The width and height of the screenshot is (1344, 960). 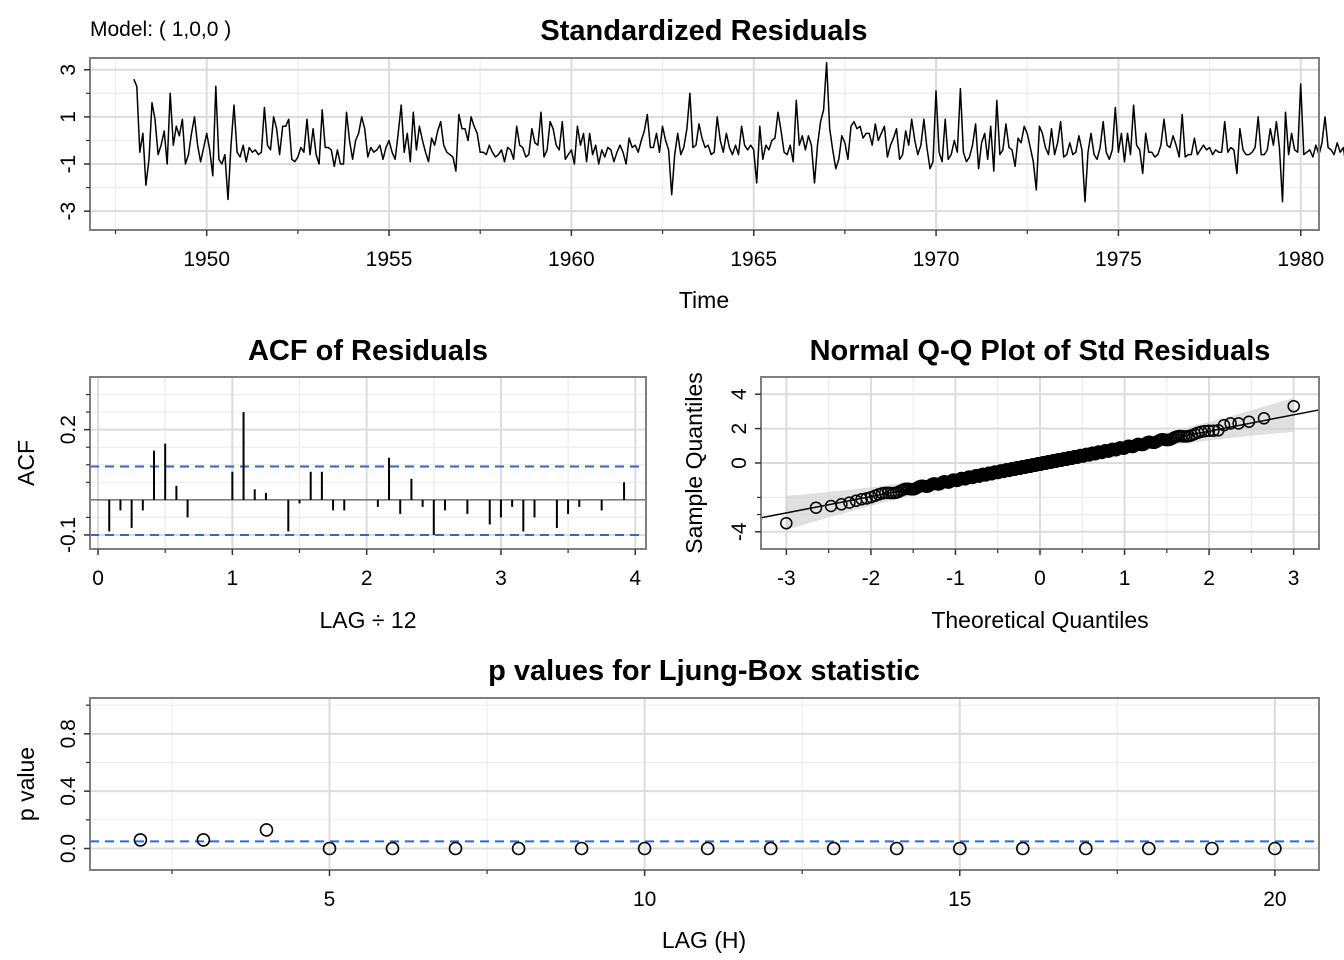 I want to click on ljung-x-tick-label: 20, so click(x=1274, y=899).